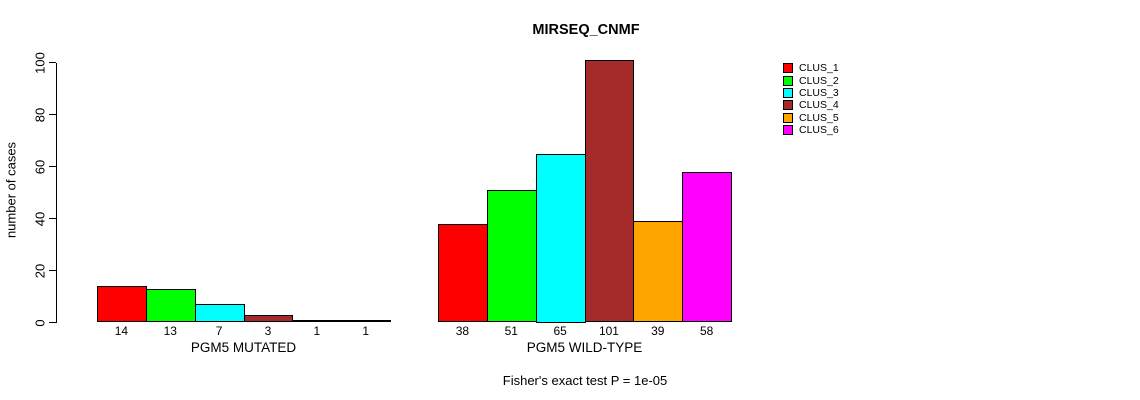 Image resolution: width=1140 pixels, height=400 pixels. I want to click on bar-value-label: 13, so click(170, 331).